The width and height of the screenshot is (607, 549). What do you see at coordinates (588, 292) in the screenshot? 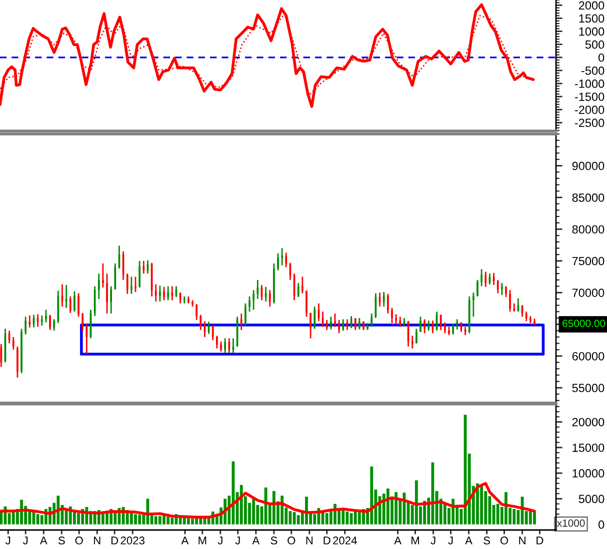
I see `y-tick-label: 70000` at bounding box center [588, 292].